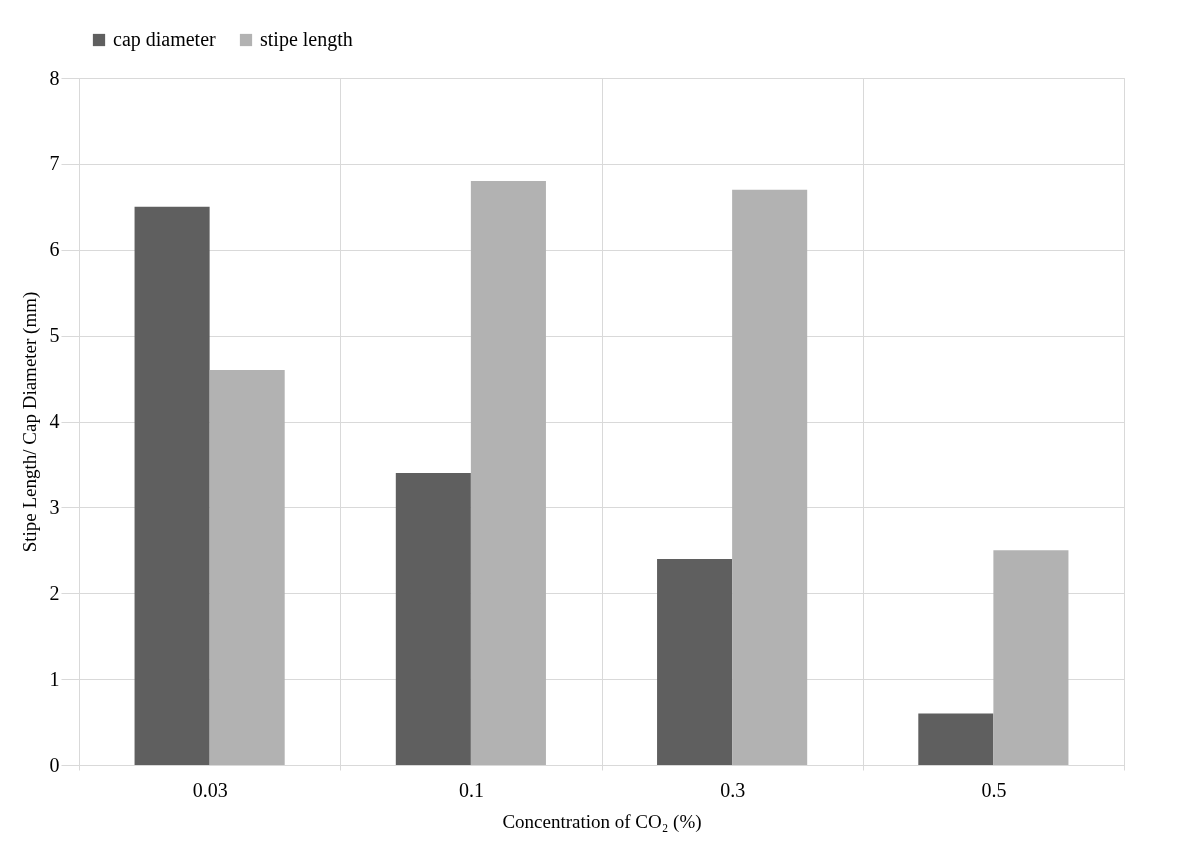 Image resolution: width=1187 pixels, height=841 pixels. I want to click on x-axis-title: Concentration of CO₂ (%), so click(602, 821).